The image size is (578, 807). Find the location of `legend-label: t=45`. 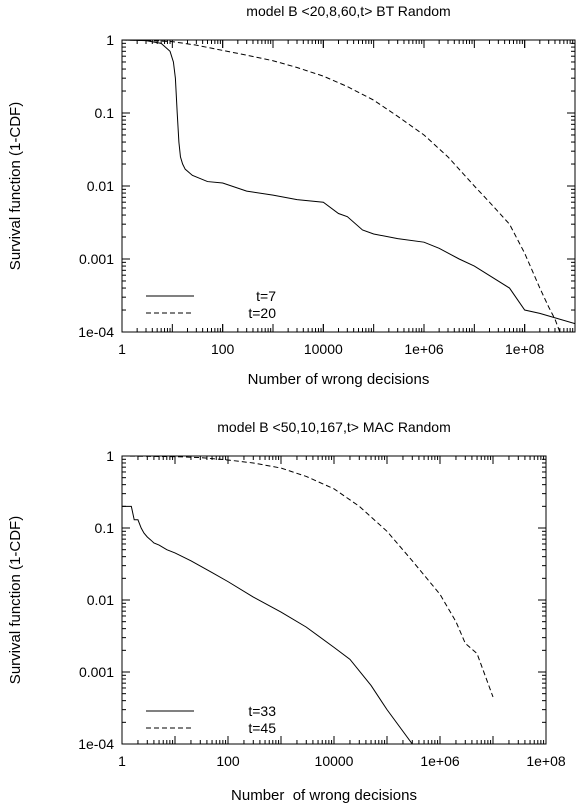

legend-label: t=45 is located at coordinates (262, 728).